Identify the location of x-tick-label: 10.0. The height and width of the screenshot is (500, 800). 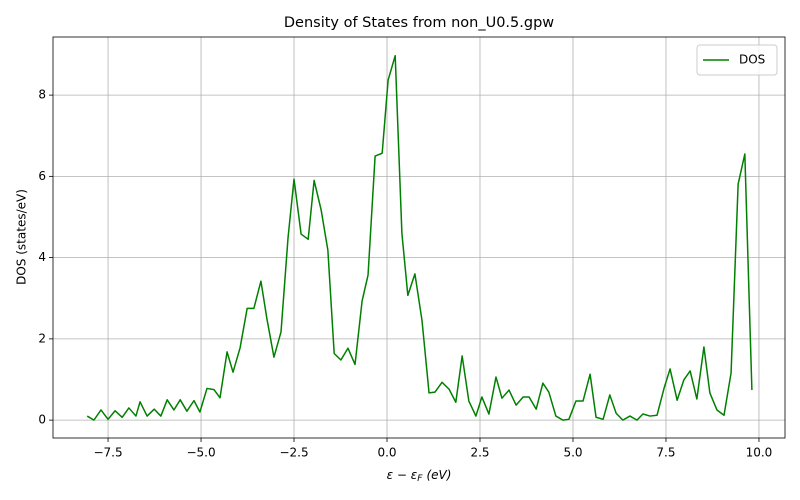
(759, 453).